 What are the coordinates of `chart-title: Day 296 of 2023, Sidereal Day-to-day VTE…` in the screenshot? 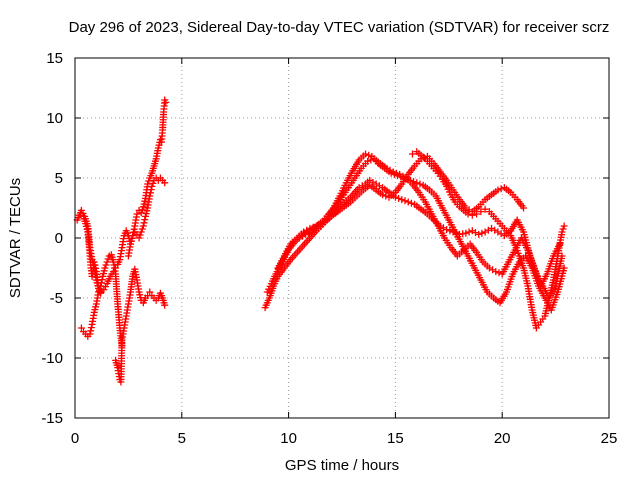 It's located at (339, 27).